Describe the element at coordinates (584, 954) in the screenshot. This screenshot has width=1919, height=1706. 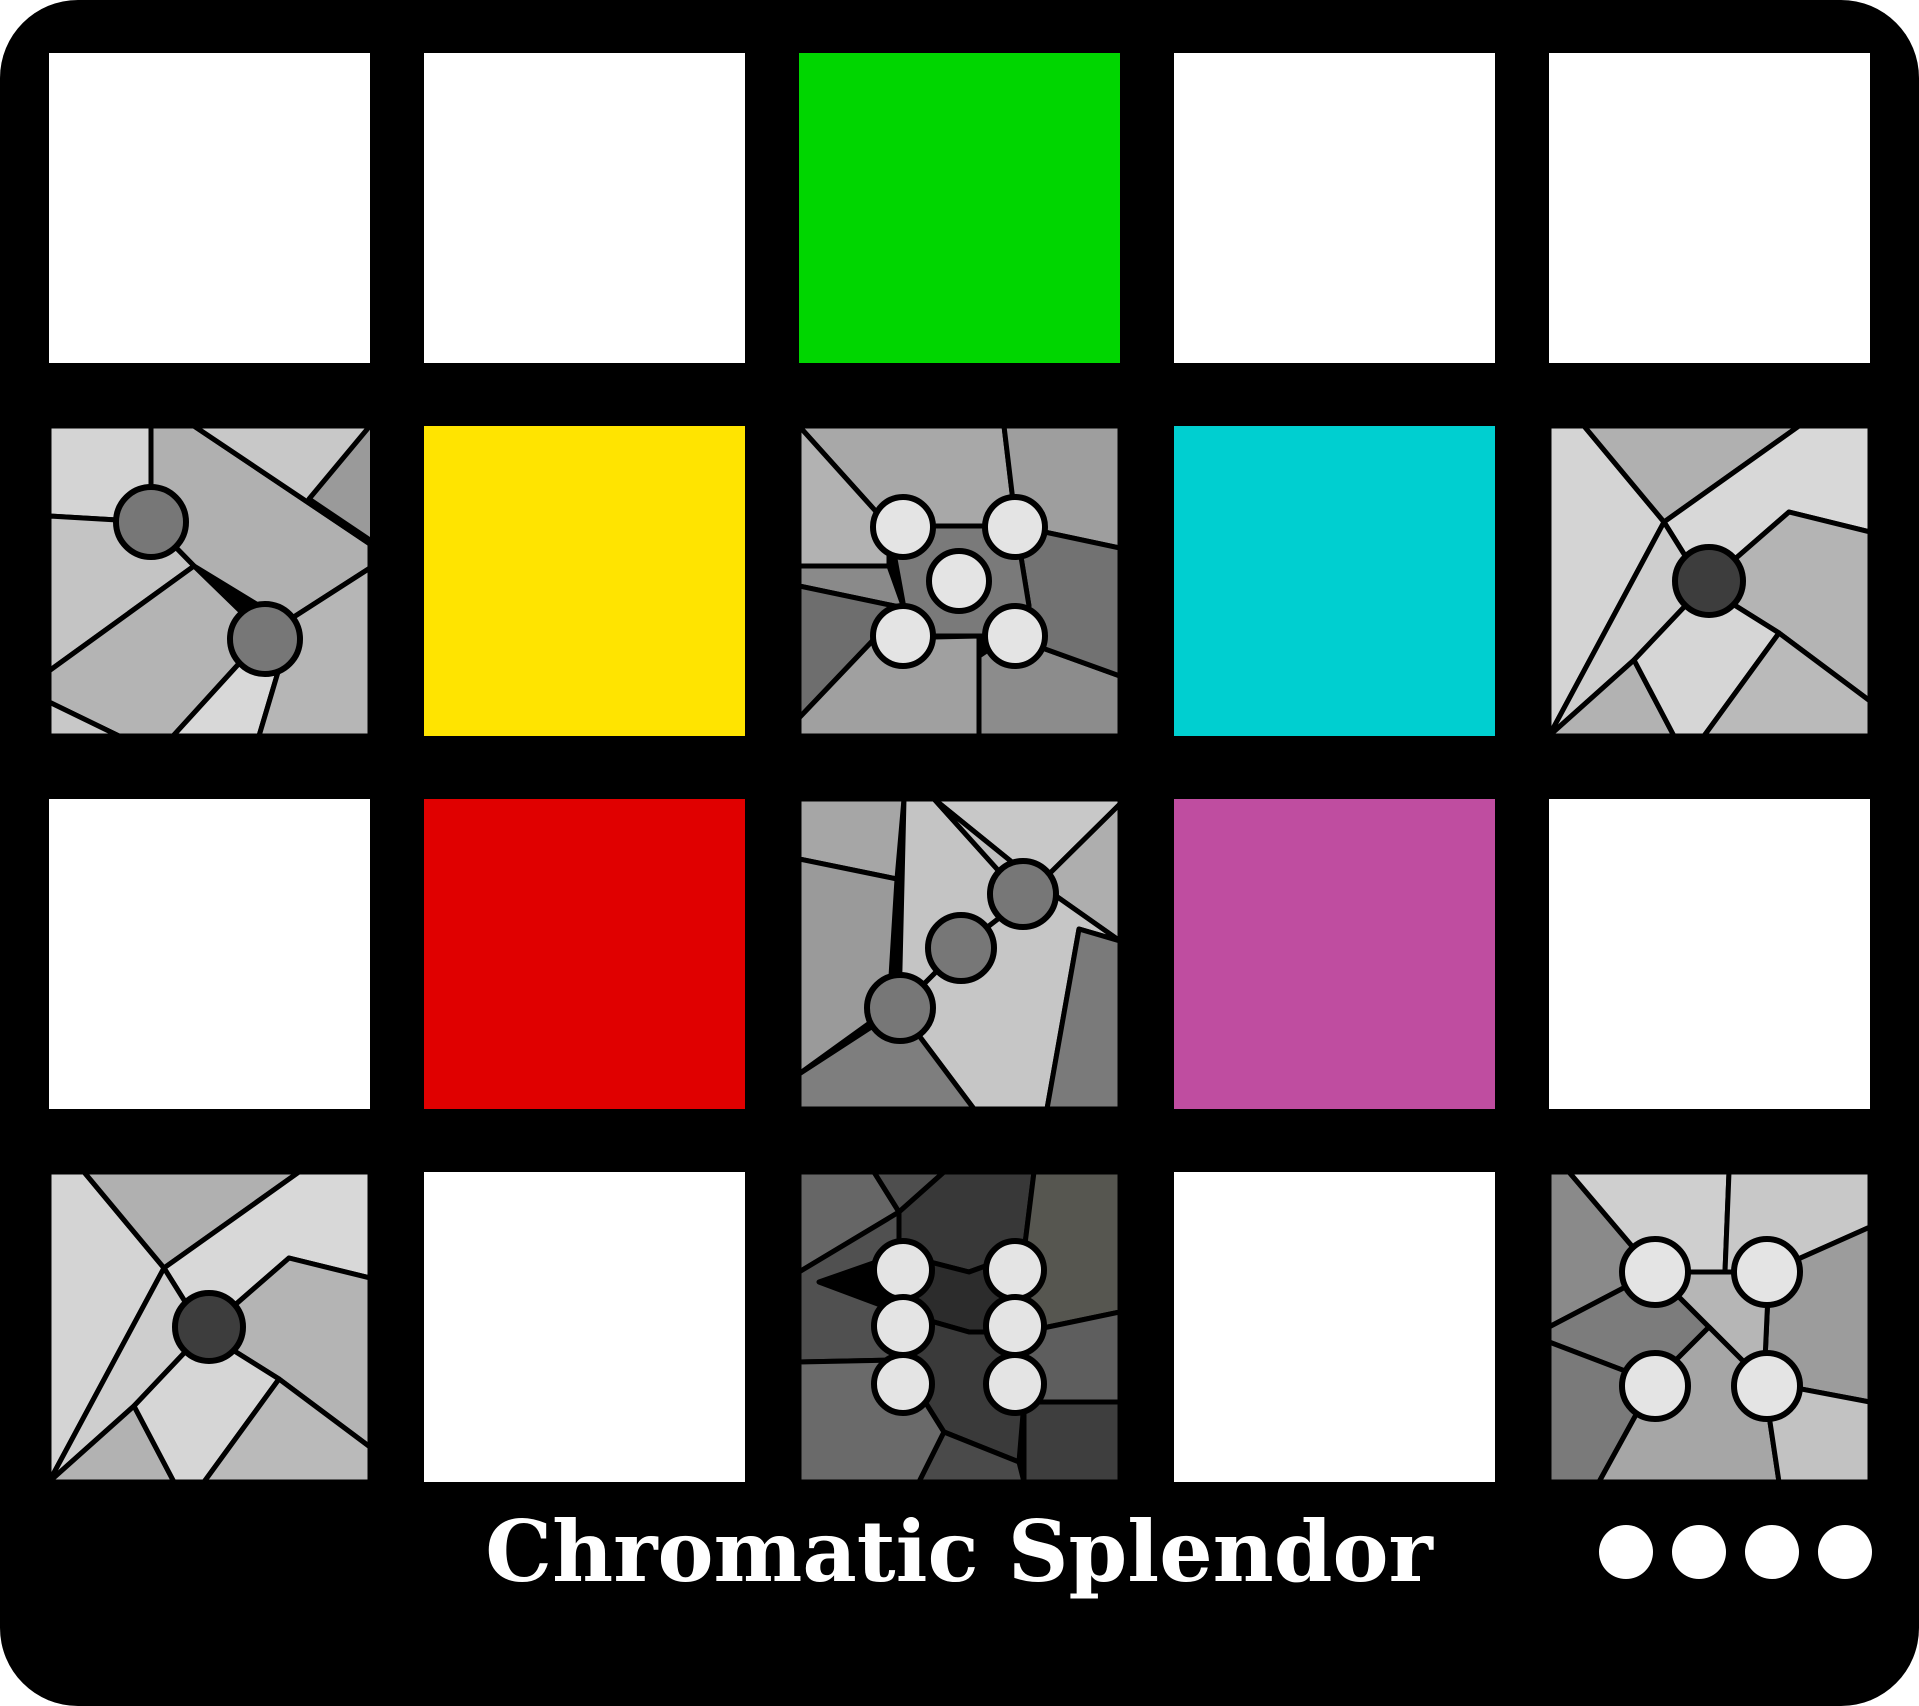
I see `cell-red` at that location.